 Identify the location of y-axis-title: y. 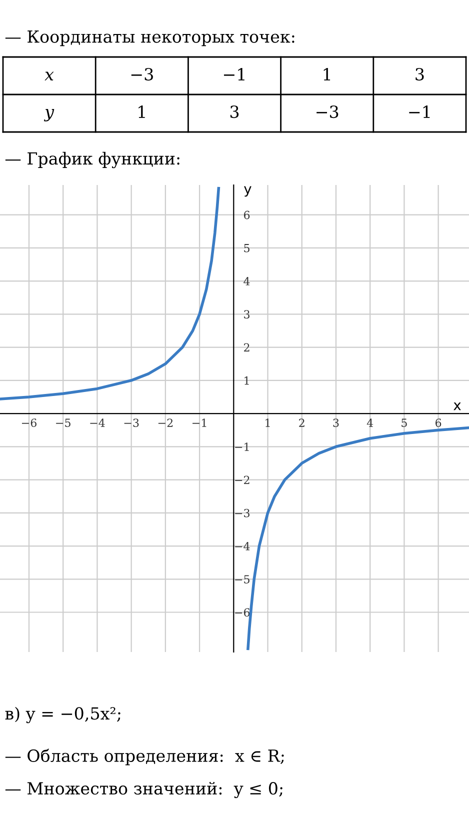
(248, 191).